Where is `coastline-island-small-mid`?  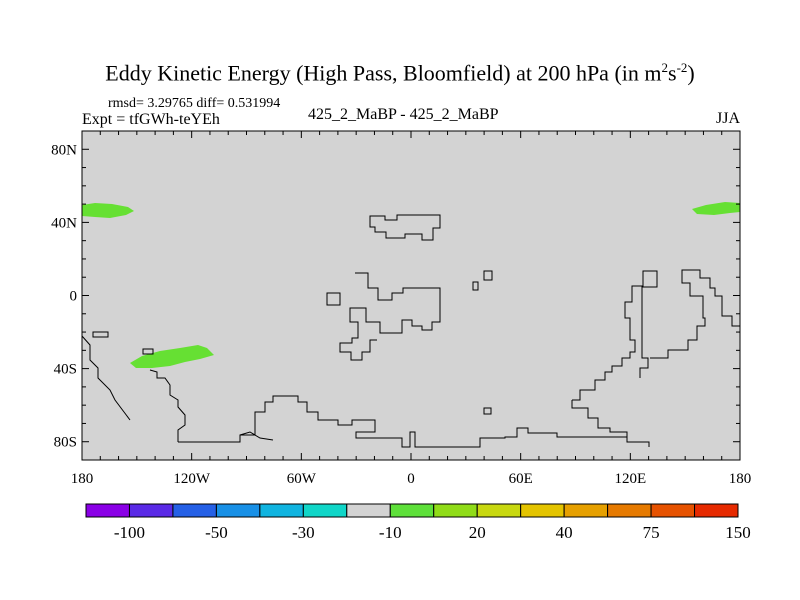 coastline-island-small-mid is located at coordinates (148, 351).